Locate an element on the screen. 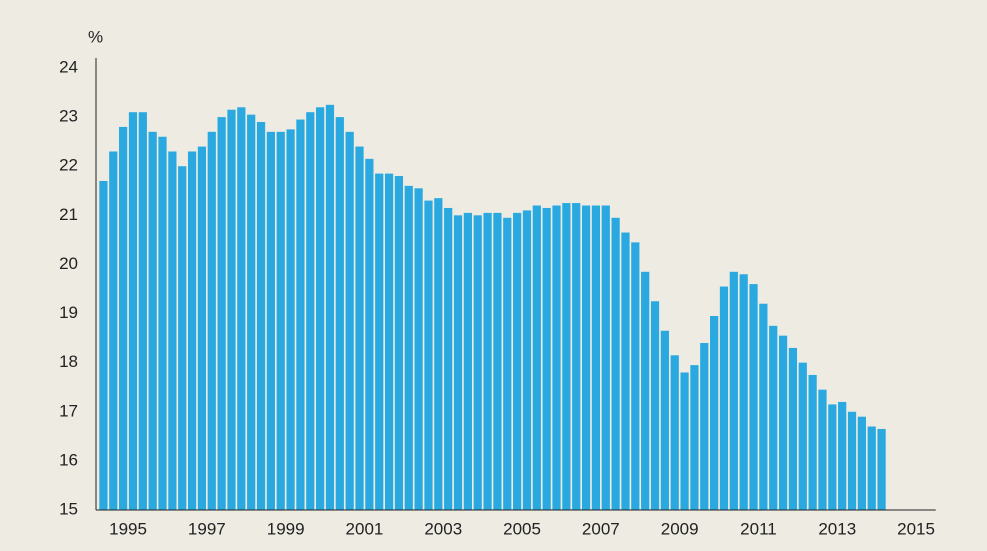 The image size is (987, 551). y-axis-label: % is located at coordinates (95, 36).